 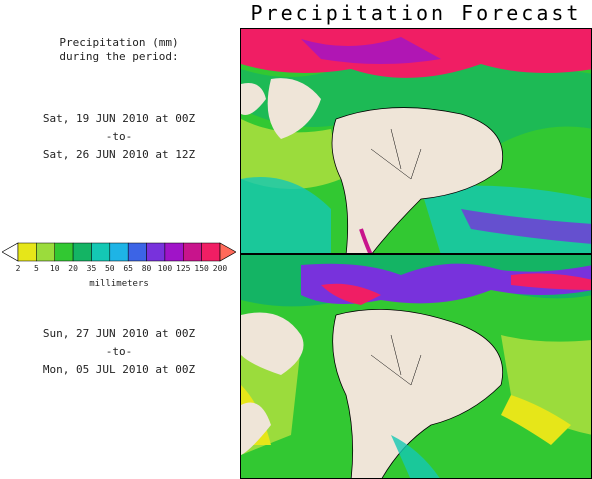 I want to click on color-legend: 2 5 10 20 35 50 65 80 100 125 150 200 millimeters, so click(x=119, y=268).